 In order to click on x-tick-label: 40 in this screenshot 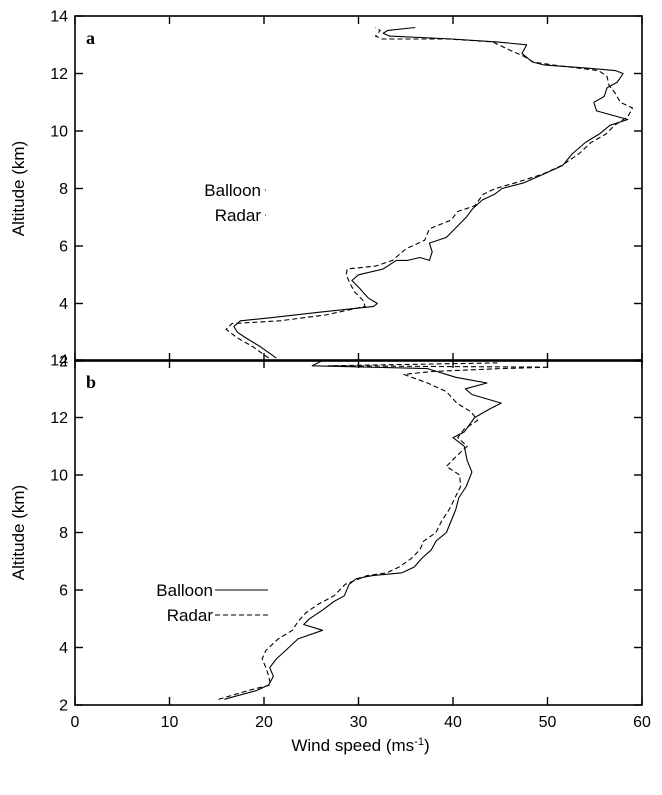, I will do `click(453, 722)`.